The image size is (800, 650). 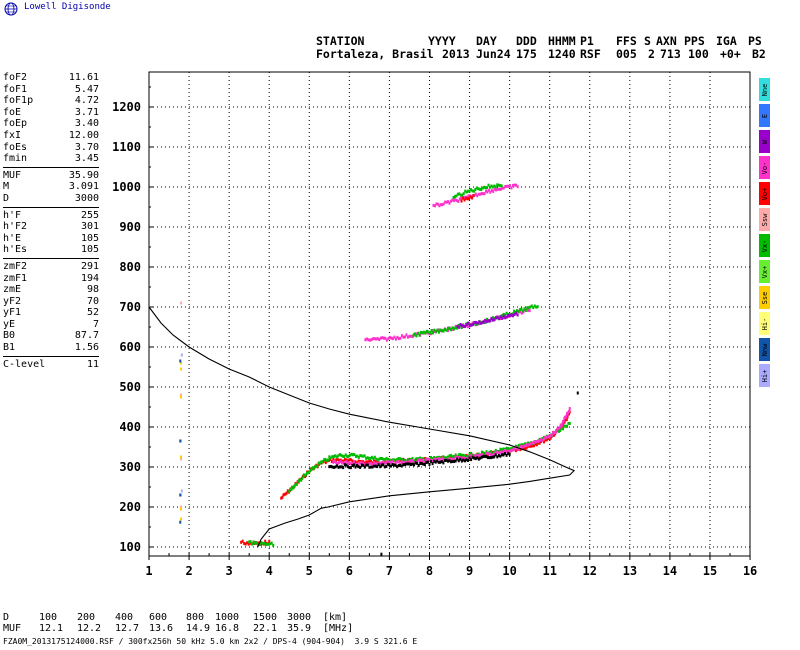 I want to click on x-tick-label: 11, so click(x=549, y=571).